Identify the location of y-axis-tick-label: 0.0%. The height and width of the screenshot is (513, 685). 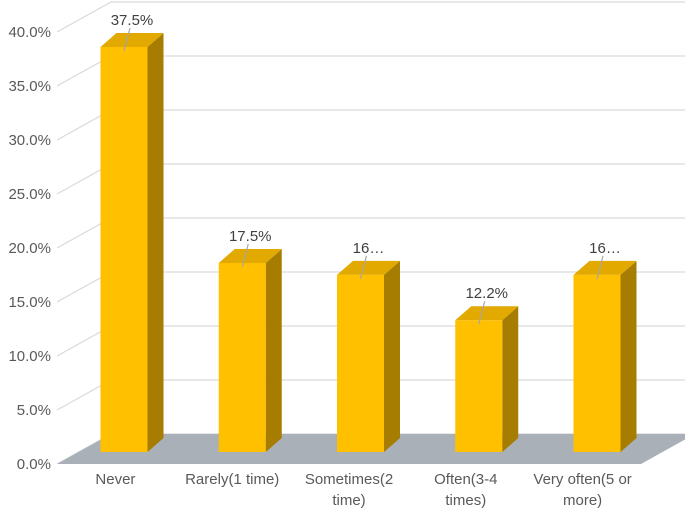
(34, 464).